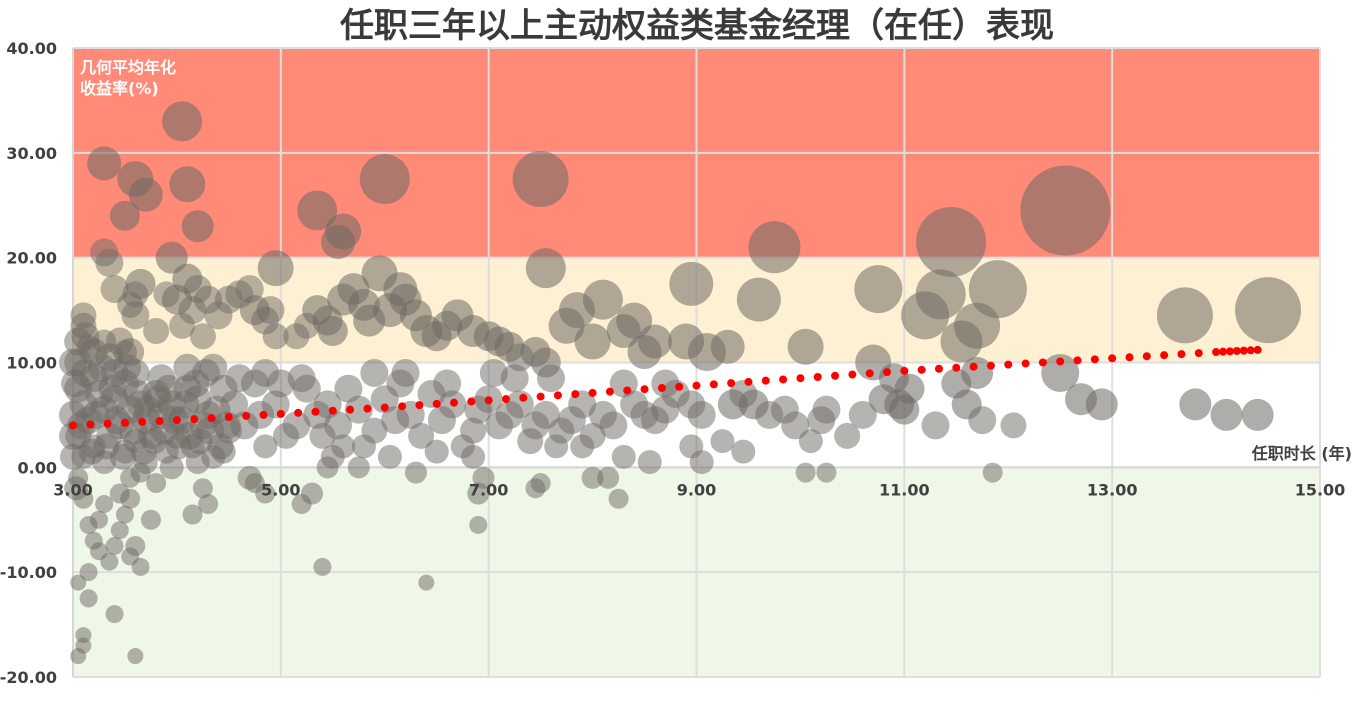  What do you see at coordinates (119, 88) in the screenshot?
I see `y-axis-label-line2: 收益率(%)` at bounding box center [119, 88].